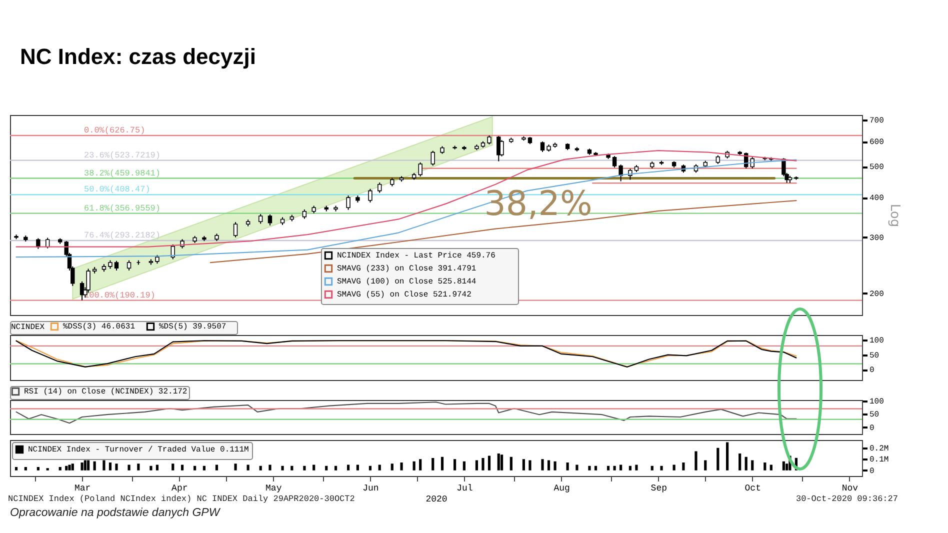 The image size is (948, 533). What do you see at coordinates (877, 143) in the screenshot?
I see `y-tick-label: 600` at bounding box center [877, 143].